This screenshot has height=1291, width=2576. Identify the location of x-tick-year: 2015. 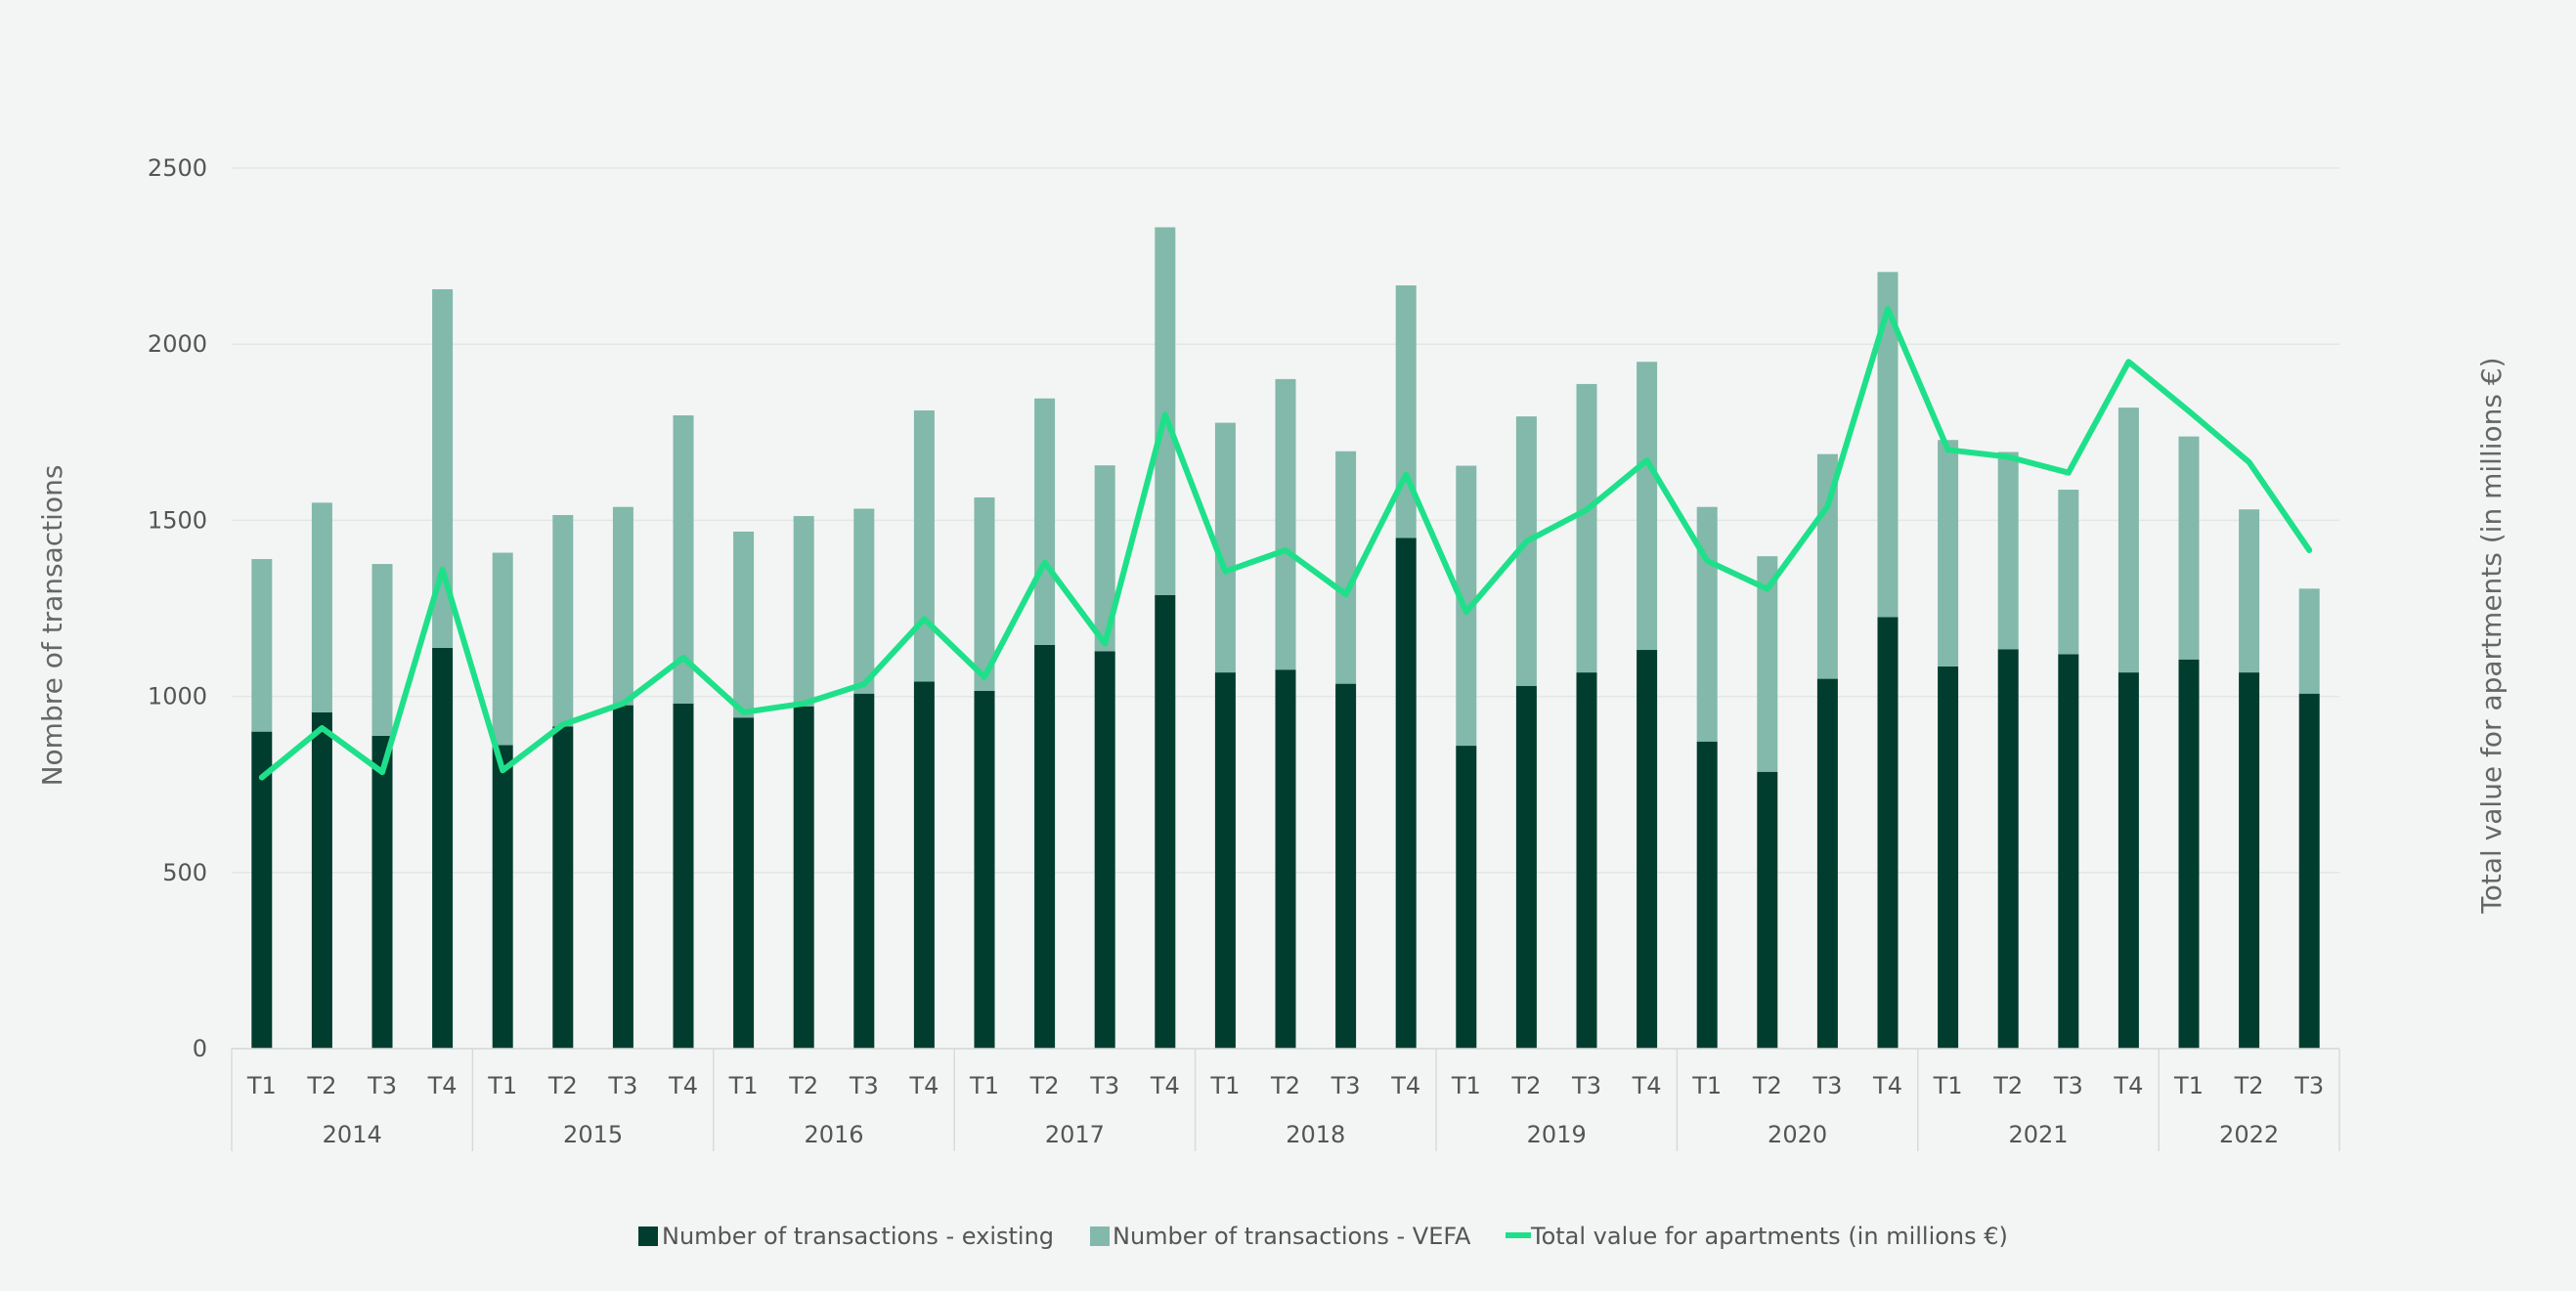
(593, 1134).